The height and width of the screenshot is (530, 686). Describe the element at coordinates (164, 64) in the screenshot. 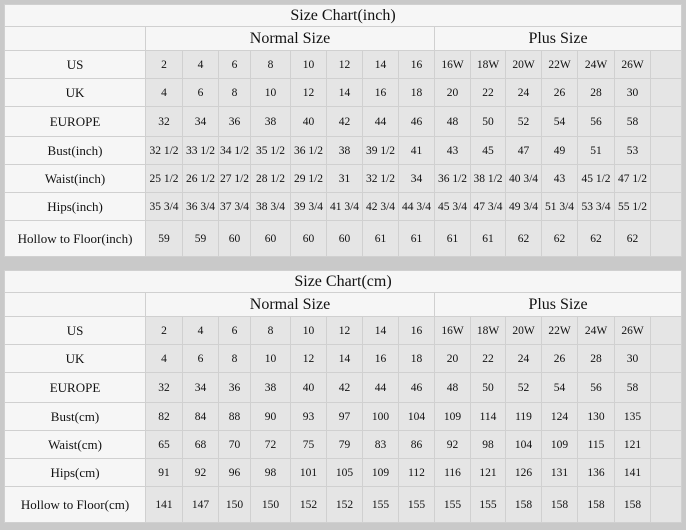

I see `size-value: 2` at that location.